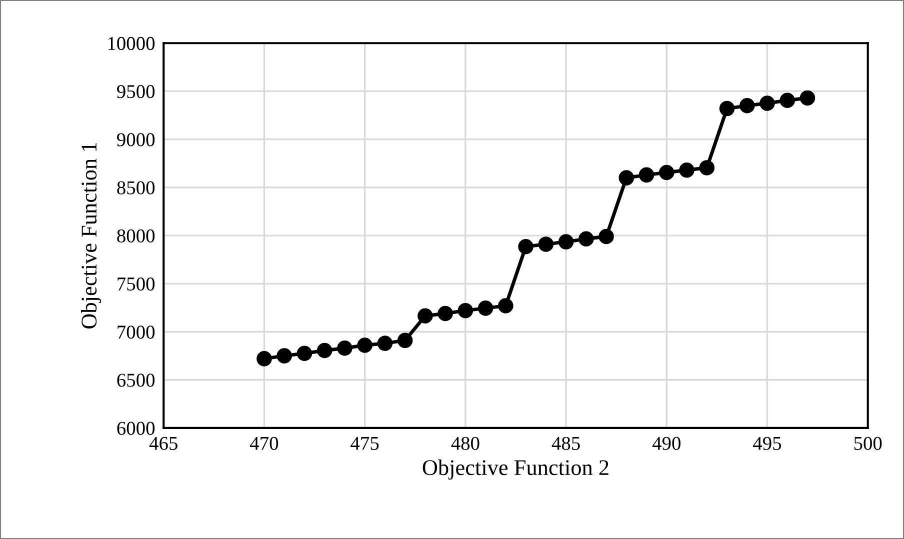  Describe the element at coordinates (136, 91) in the screenshot. I see `y-tick-label: 9500` at that location.